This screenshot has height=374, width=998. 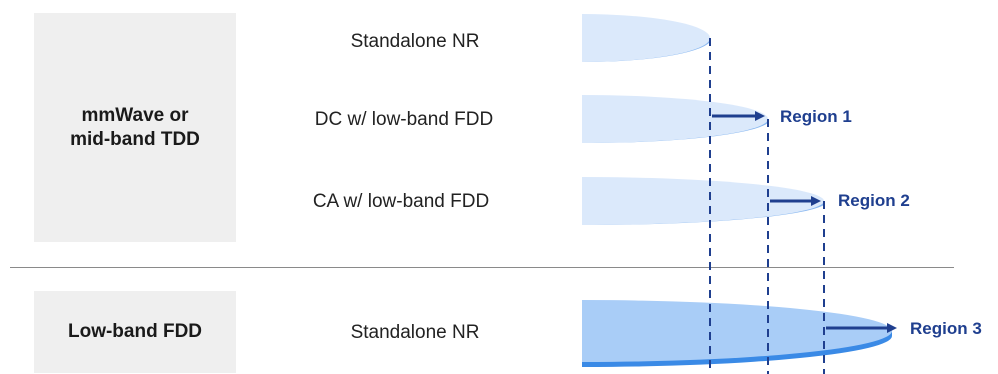 I want to click on group-box-fdd: Low-band FDD, so click(x=135, y=332).